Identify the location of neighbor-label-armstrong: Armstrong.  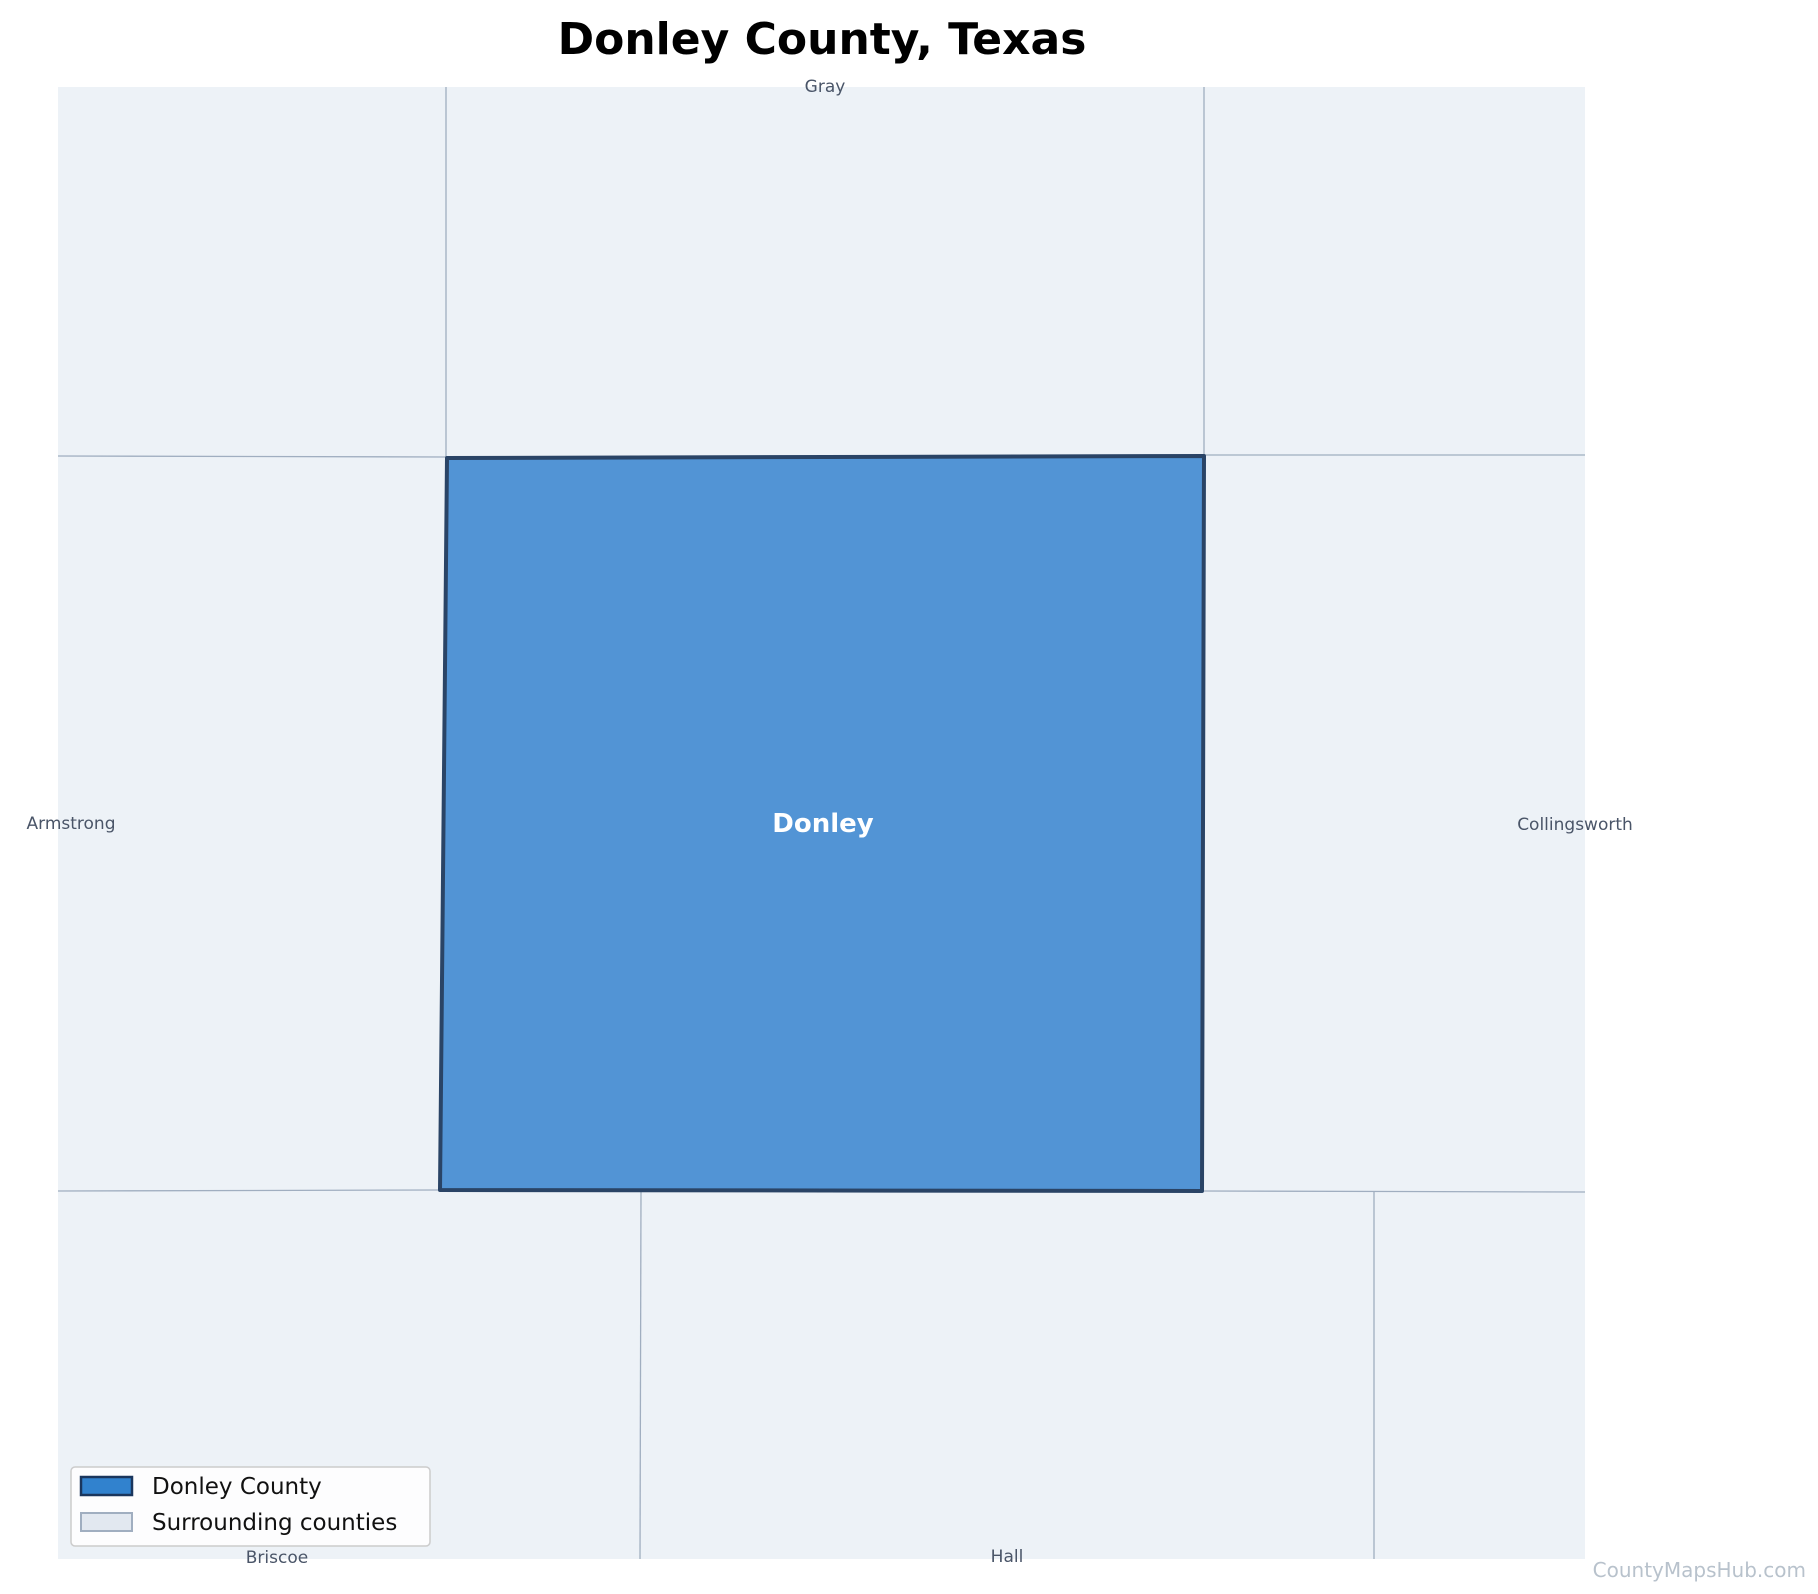
(71, 824).